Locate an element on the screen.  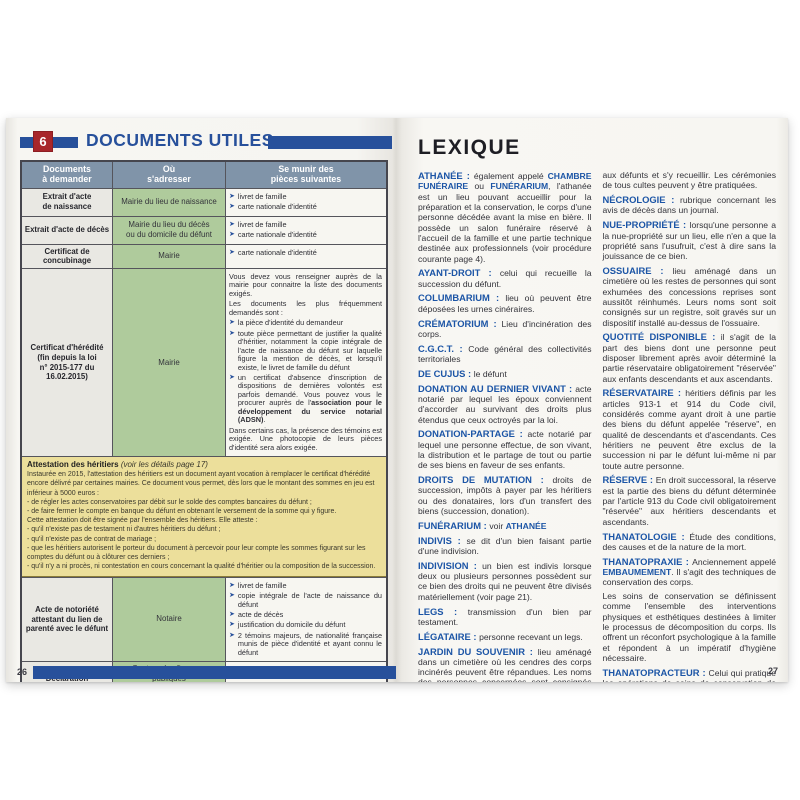
text: justification du domicile du défunt is located at coordinates (291, 625).